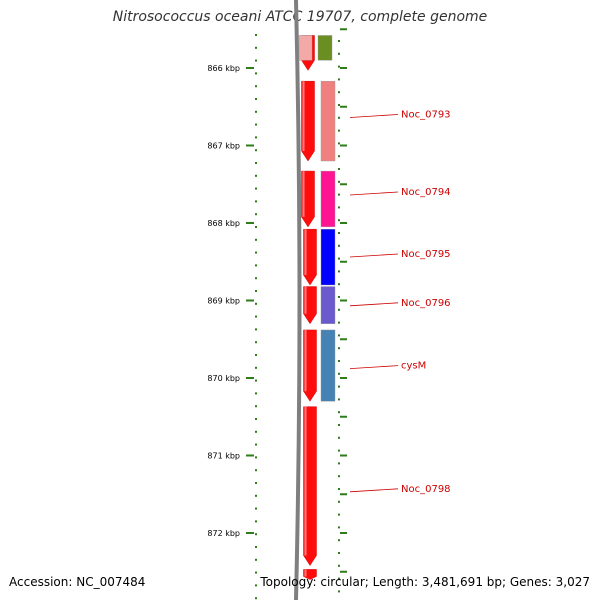 The image size is (600, 600). Describe the element at coordinates (298, 300) in the screenshot. I see `genome-backbone` at that location.